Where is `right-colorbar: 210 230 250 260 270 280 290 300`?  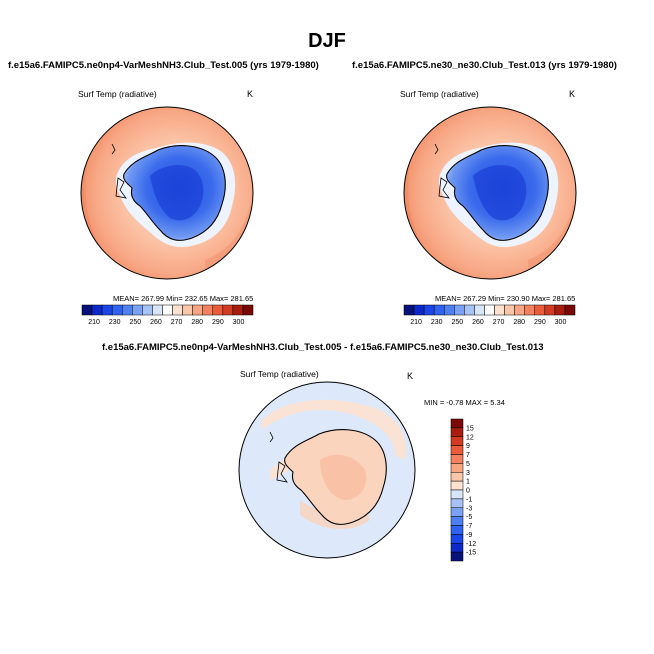
right-colorbar: 210 230 250 260 270 280 290 300 is located at coordinates (489, 315).